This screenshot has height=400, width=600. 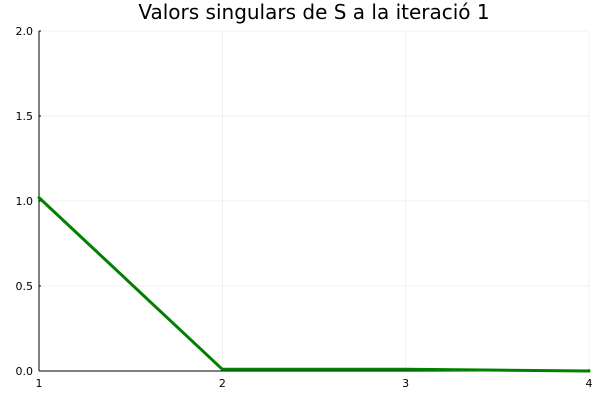 I want to click on x-tick-label: 1, so click(x=39, y=383).